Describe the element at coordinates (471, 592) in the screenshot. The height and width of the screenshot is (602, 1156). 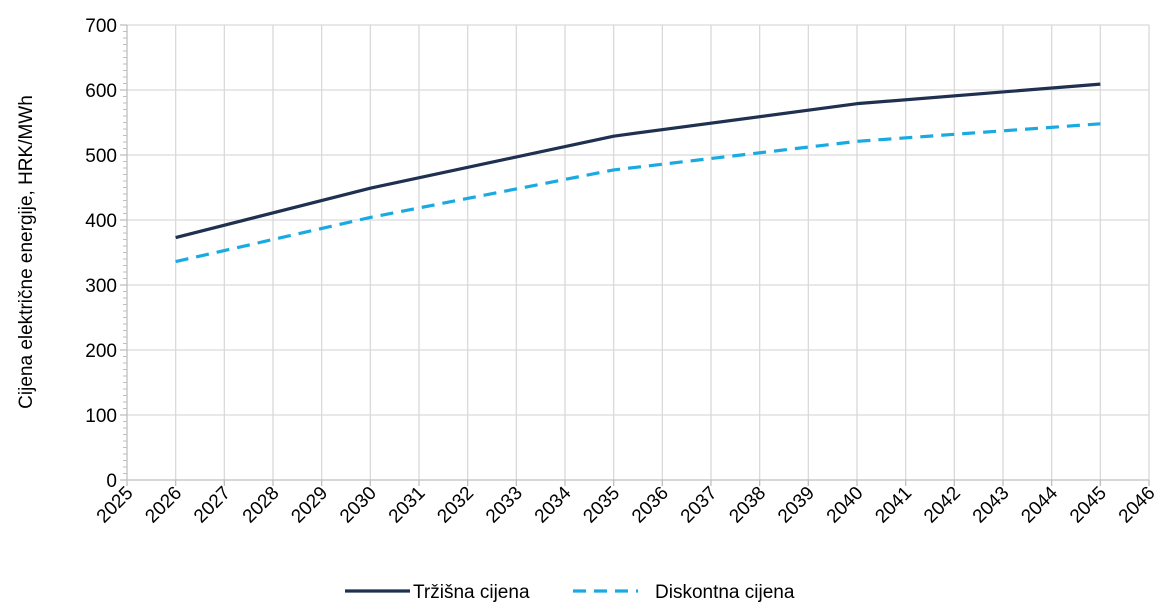
I see `legend-label-trzisna: Tržišna cijena` at that location.